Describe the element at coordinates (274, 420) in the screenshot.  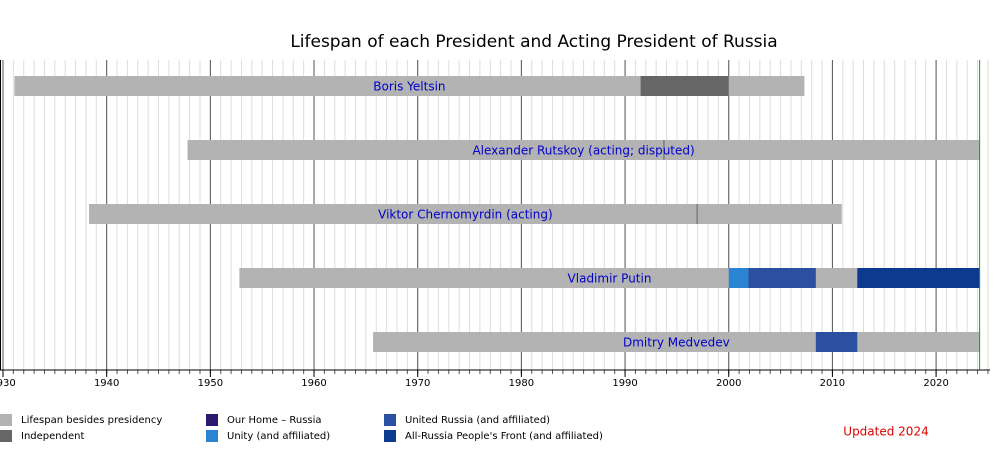
I see `legend-label: Our Home – Russia` at that location.